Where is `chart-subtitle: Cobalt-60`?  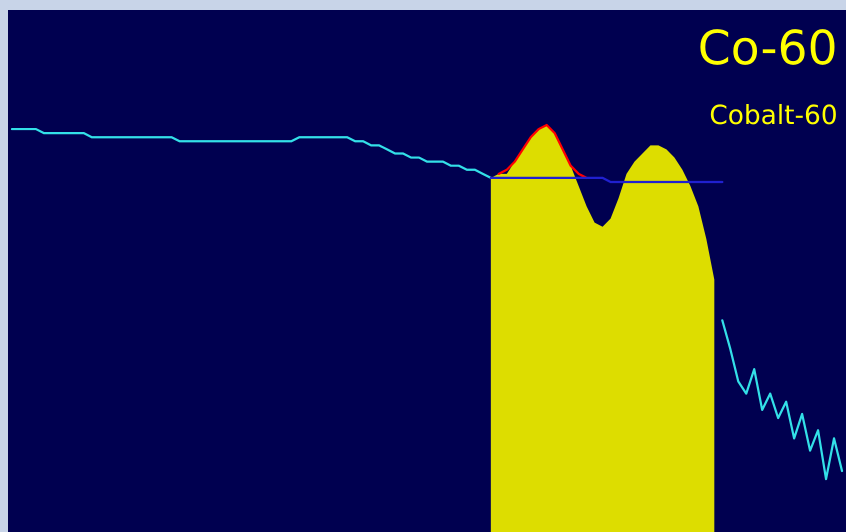 chart-subtitle: Cobalt-60 is located at coordinates (773, 114).